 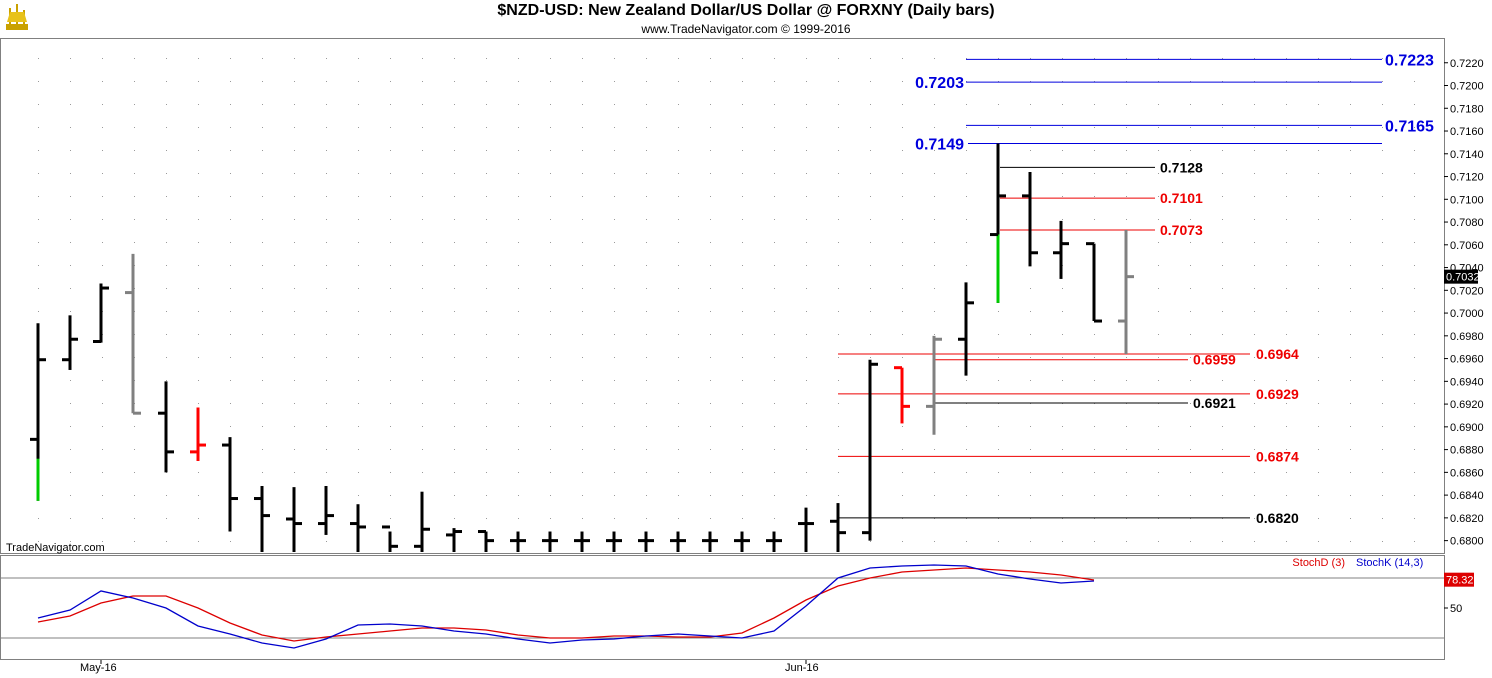 What do you see at coordinates (1467, 223) in the screenshot?
I see `y-axis-tick-label: 0.7080` at bounding box center [1467, 223].